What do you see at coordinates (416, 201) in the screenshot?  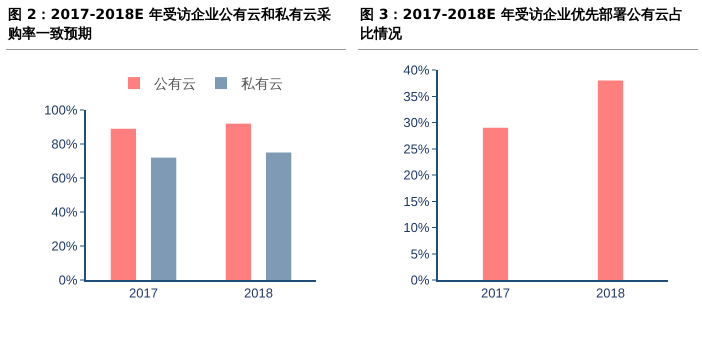 I see `y-tick-label: 15%` at bounding box center [416, 201].